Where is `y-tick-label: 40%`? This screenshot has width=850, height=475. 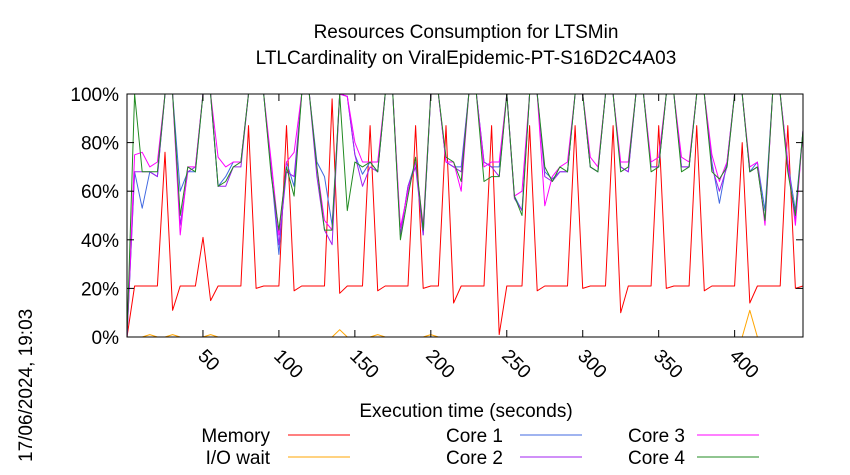 y-tick-label: 40% is located at coordinates (100, 241).